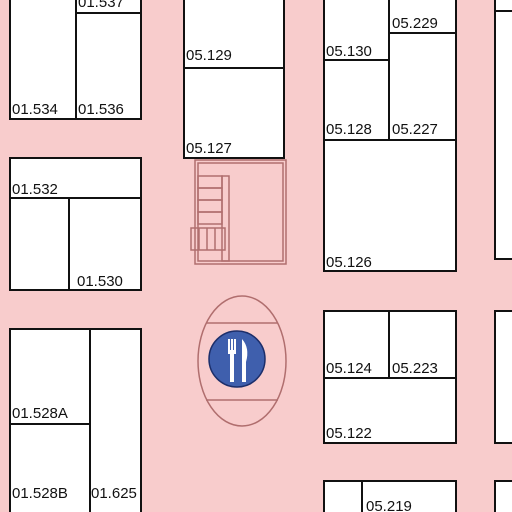 The image size is (512, 512). I want to click on room-label: 05.129, so click(209, 55).